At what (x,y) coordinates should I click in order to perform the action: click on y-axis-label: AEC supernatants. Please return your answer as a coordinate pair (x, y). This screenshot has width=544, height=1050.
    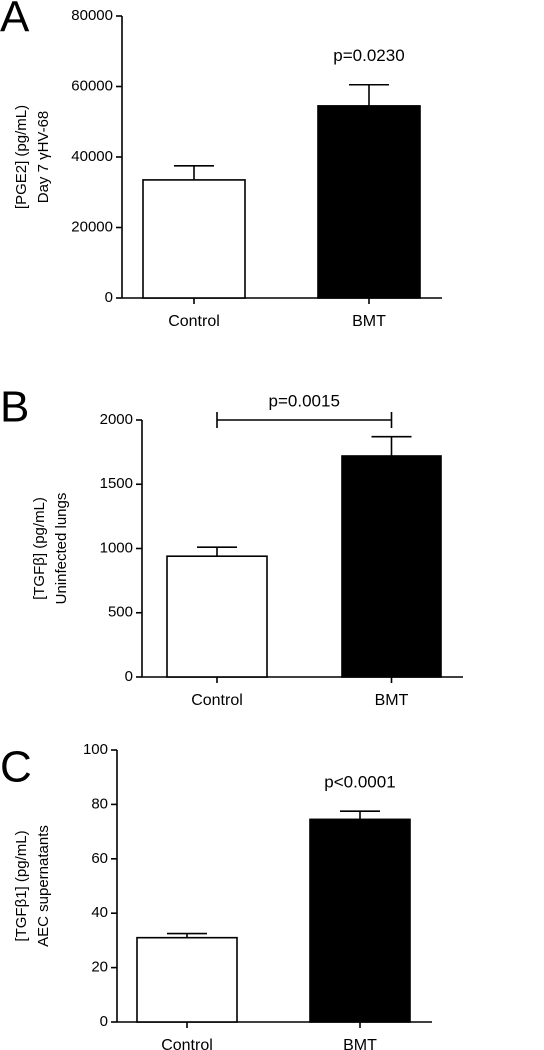
    Looking at the image, I should click on (43, 886).